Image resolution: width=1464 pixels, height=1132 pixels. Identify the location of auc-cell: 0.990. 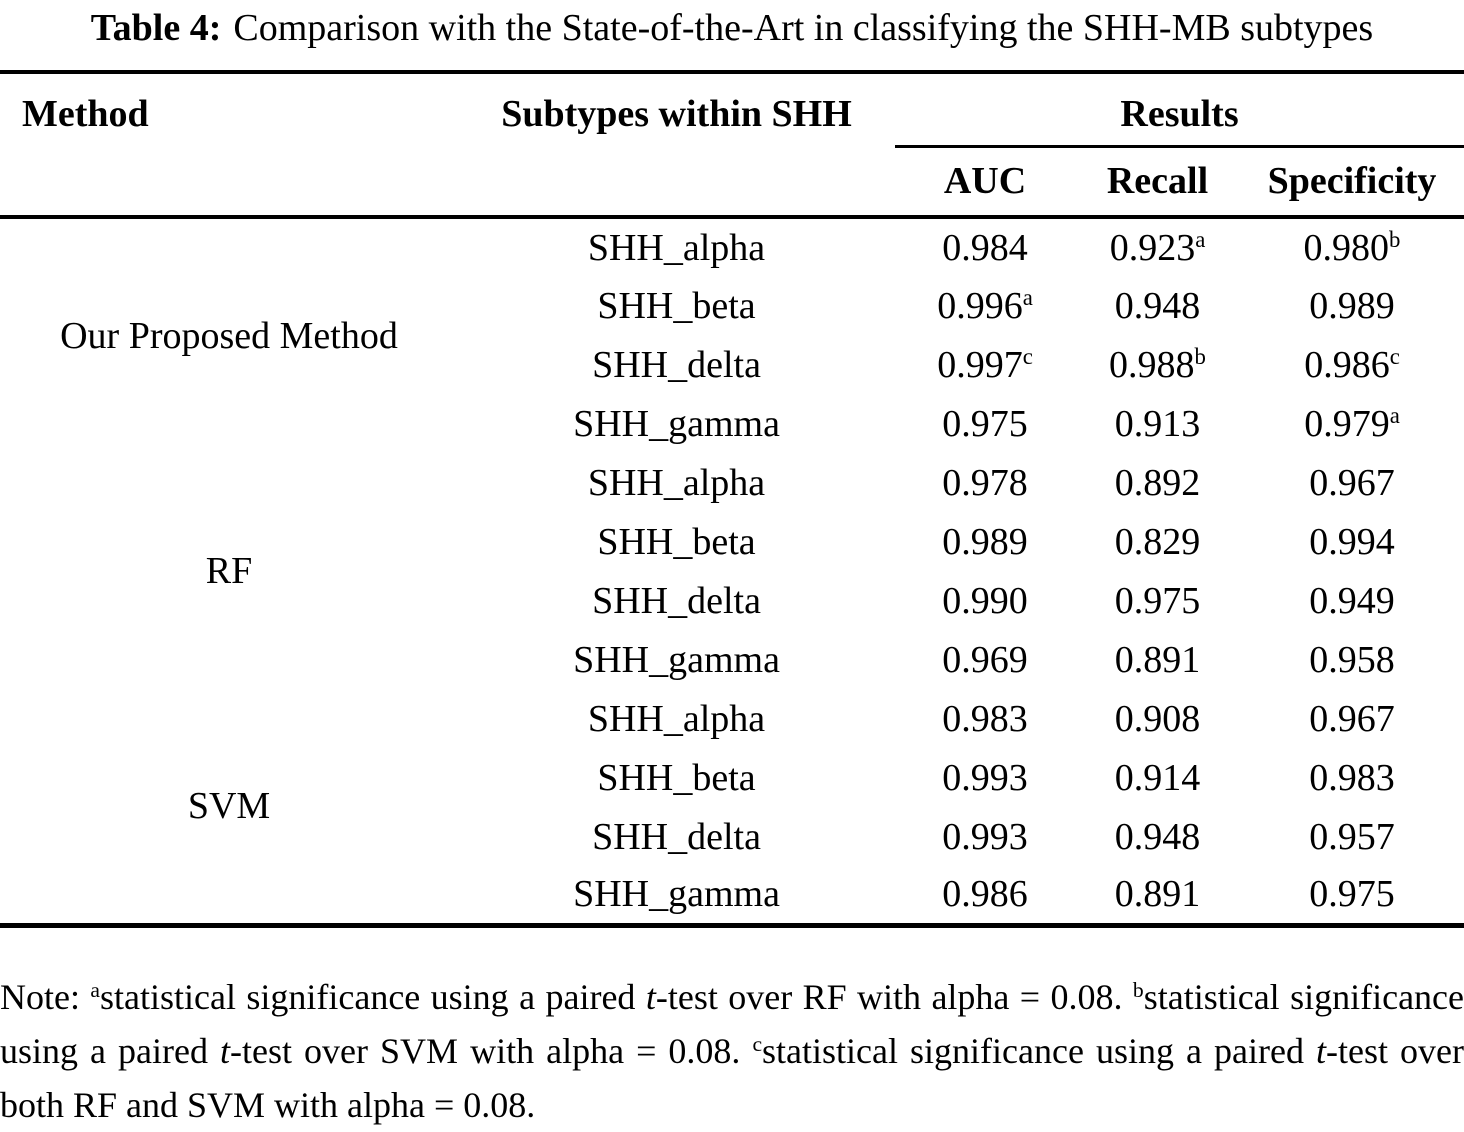
(985, 600).